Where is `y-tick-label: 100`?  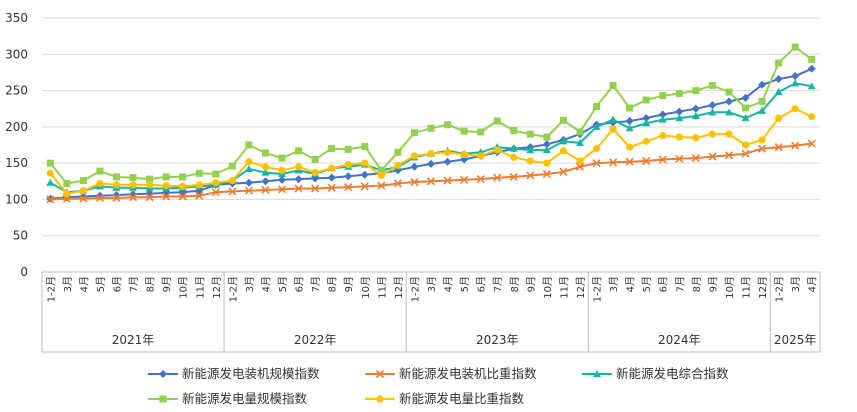
y-tick-label: 100 is located at coordinates (16, 199).